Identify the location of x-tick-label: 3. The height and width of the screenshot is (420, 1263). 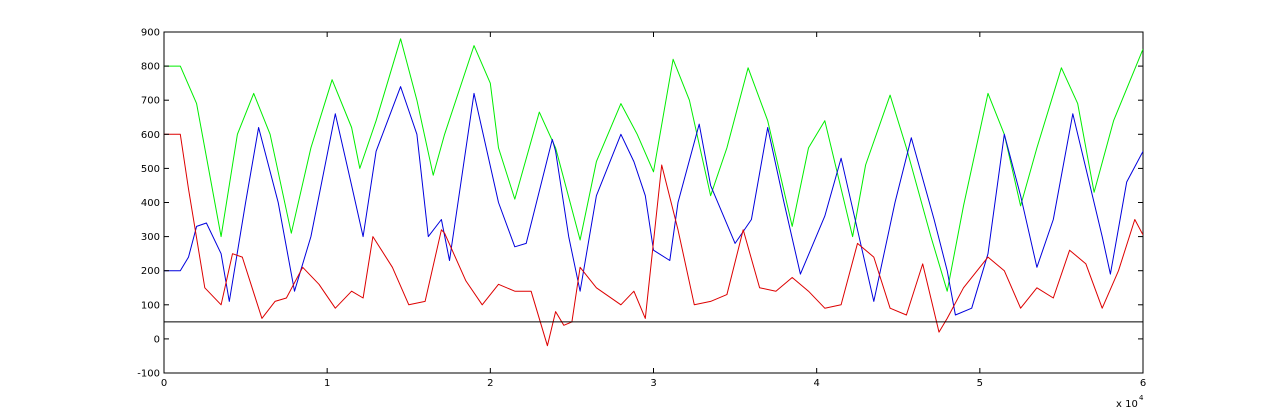
(653, 383).